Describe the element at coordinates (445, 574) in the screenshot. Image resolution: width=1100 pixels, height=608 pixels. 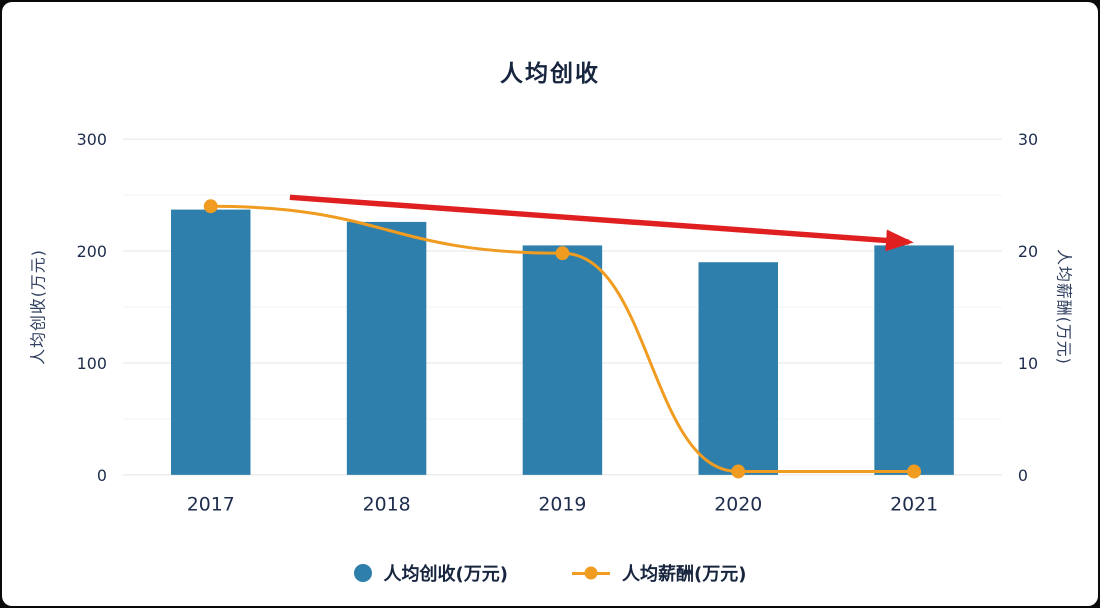
I see `legend-bar-label: 人均创收(万元)` at that location.